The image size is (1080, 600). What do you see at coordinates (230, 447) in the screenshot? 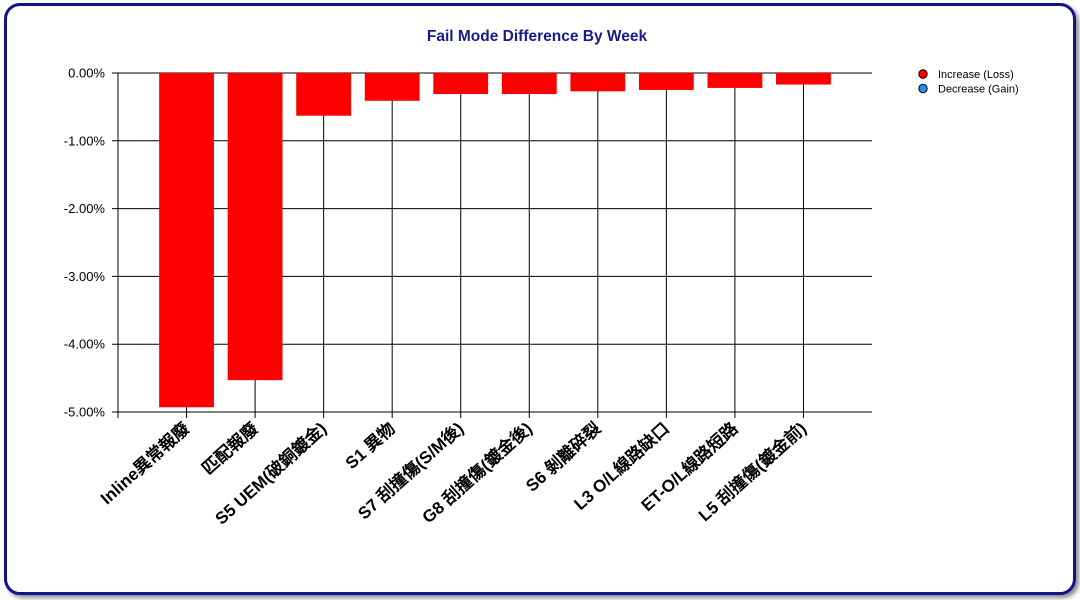
I see `x-tick-label: 匹配報廢` at bounding box center [230, 447].